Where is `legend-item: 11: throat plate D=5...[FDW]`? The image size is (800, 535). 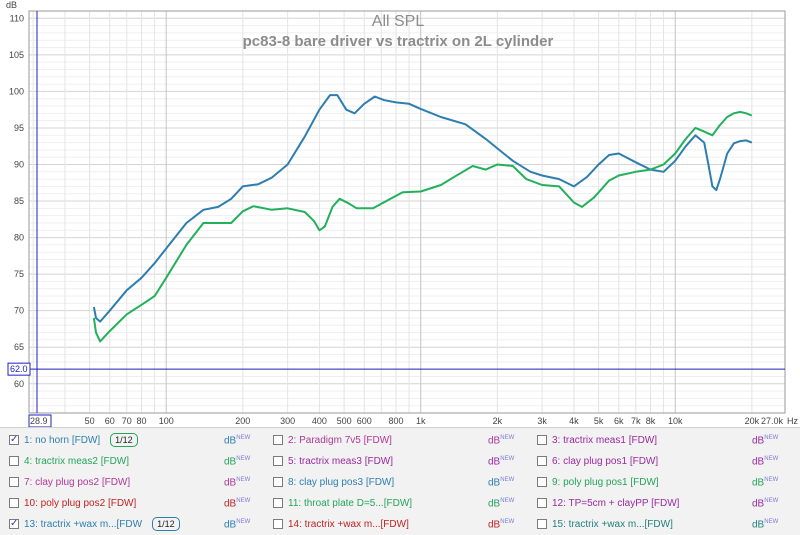
legend-item: 11: throat plate D=5...[FDW] is located at coordinates (342, 503).